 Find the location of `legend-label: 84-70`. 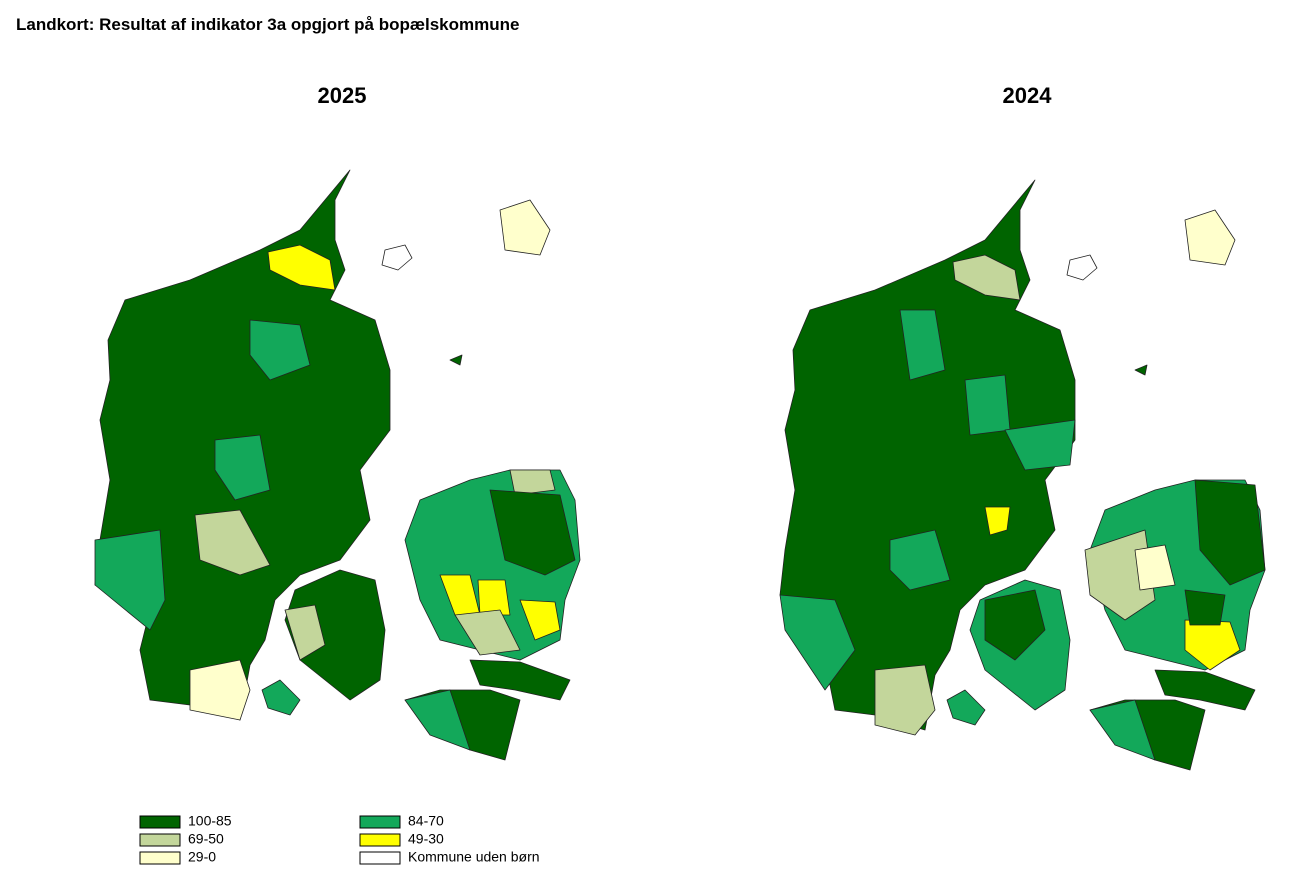

legend-label: 84-70 is located at coordinates (426, 821).